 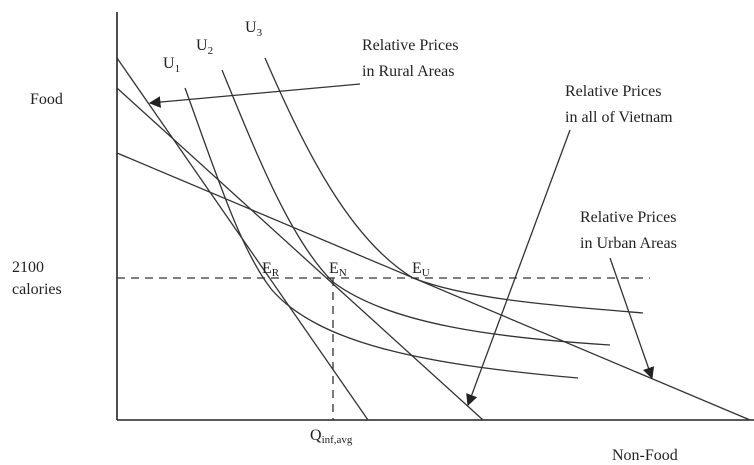 I want to click on equilibrium-label: ER, so click(x=271, y=269).